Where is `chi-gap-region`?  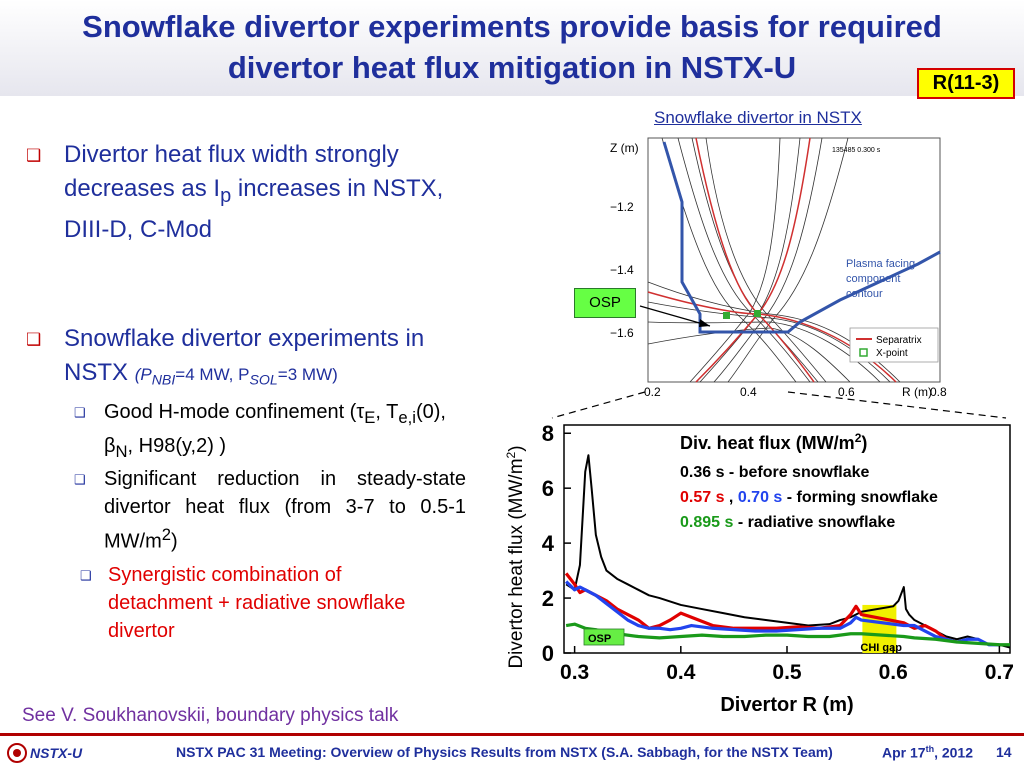
chi-gap-region is located at coordinates (879, 628).